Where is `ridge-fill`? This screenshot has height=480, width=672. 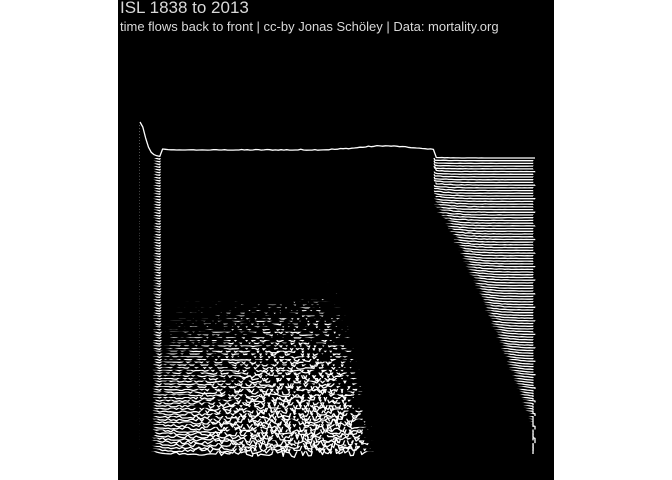
ridge-fill is located at coordinates (337, 140).